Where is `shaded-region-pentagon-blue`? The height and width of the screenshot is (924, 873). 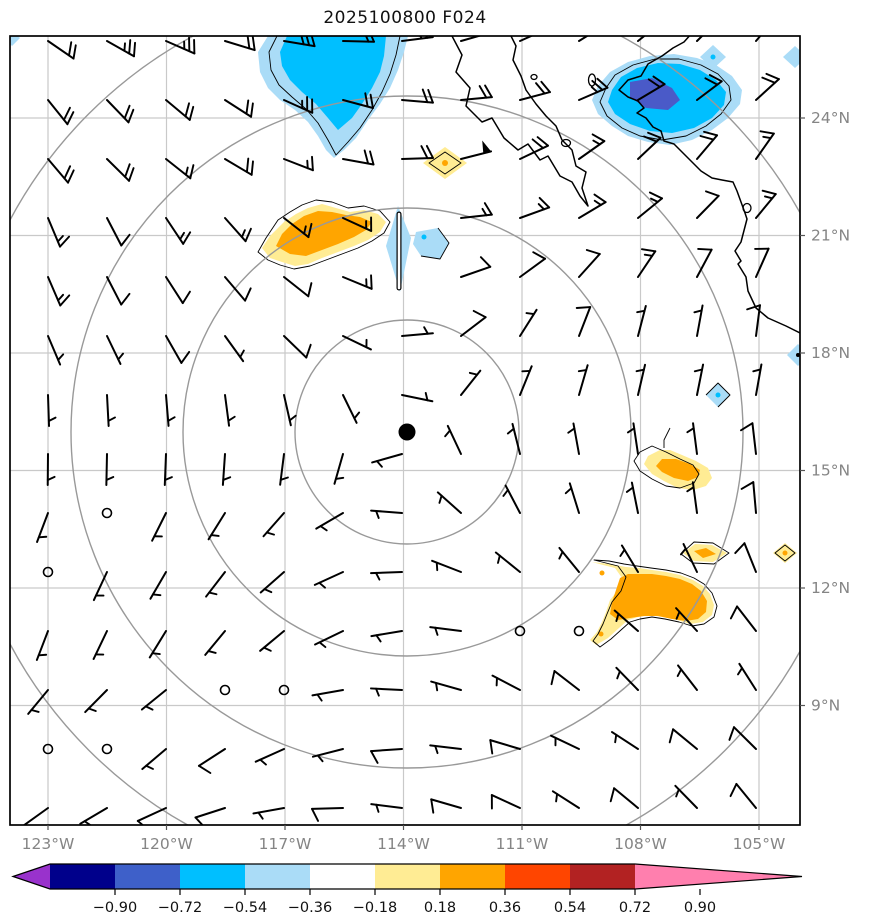 shaded-region-pentagon-blue is located at coordinates (431, 243).